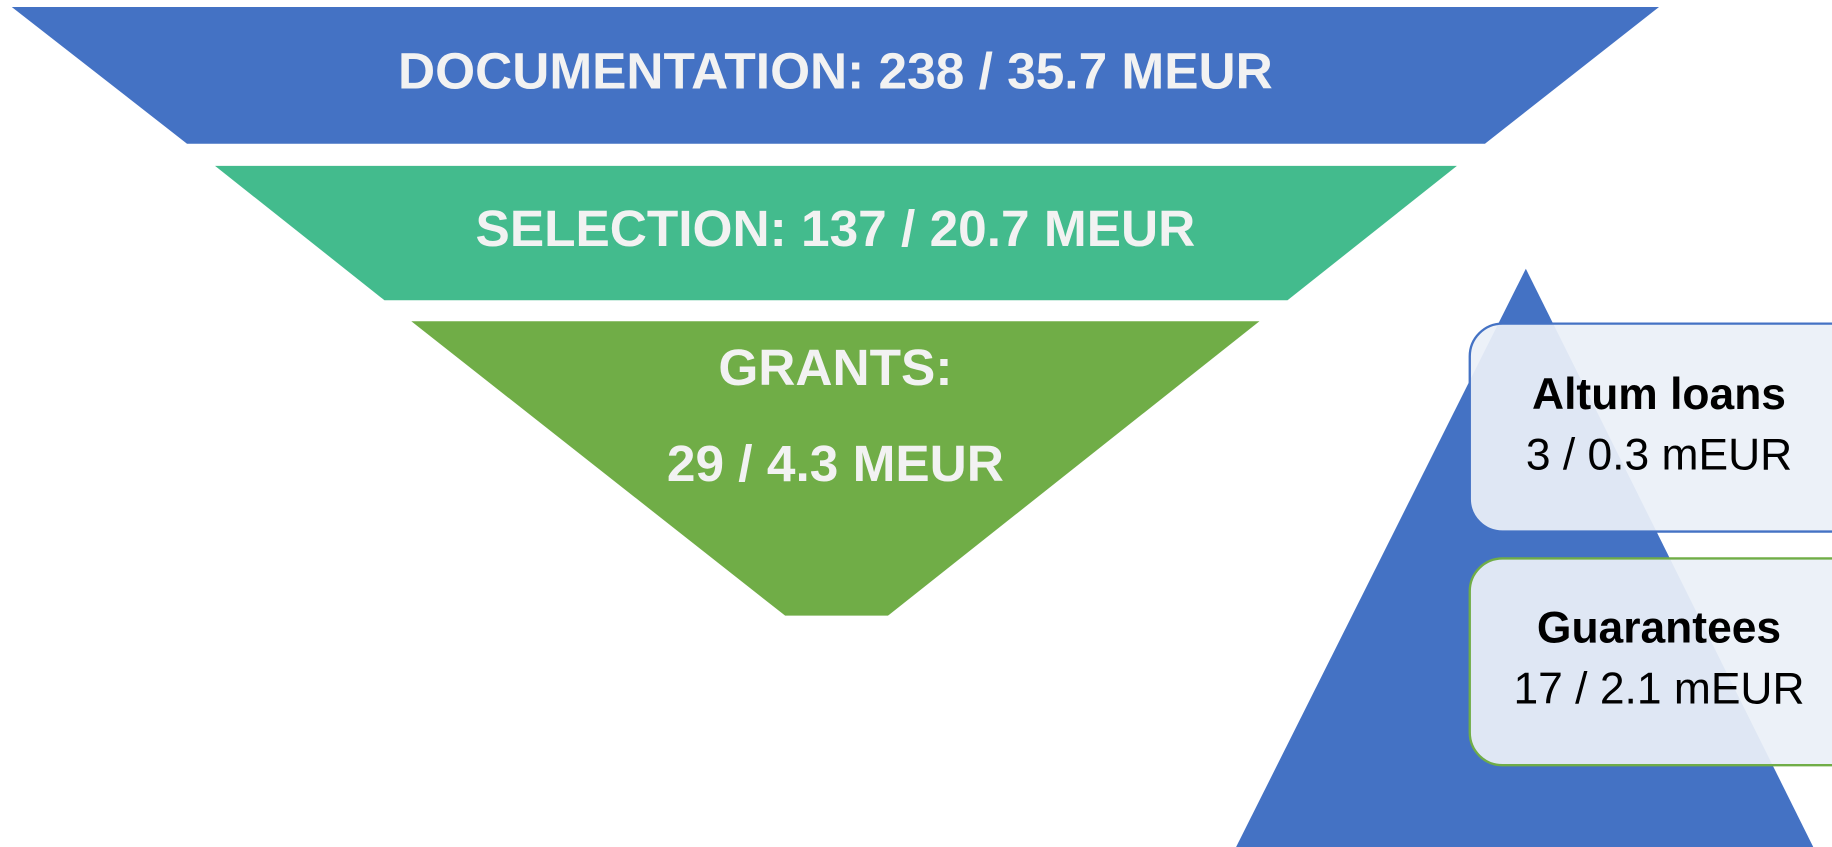 This screenshot has width=1832, height=847. Describe the element at coordinates (835, 70) in the screenshot. I see `stage-label: DOCUMENTATION: 238 / 35.7 MEUR` at that location.